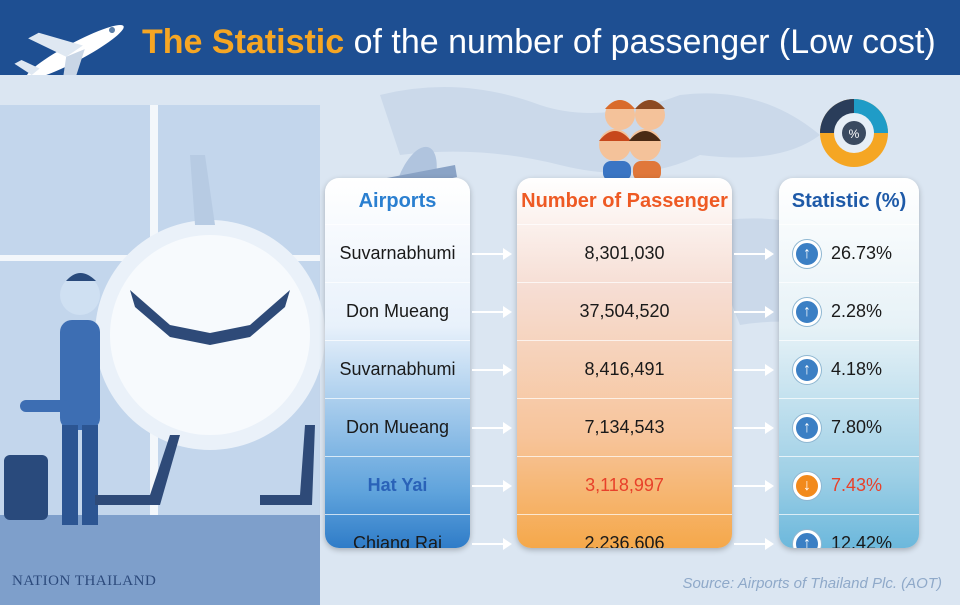  Describe the element at coordinates (624, 200) in the screenshot. I see `passengers-header: Number of Passenger` at that location.